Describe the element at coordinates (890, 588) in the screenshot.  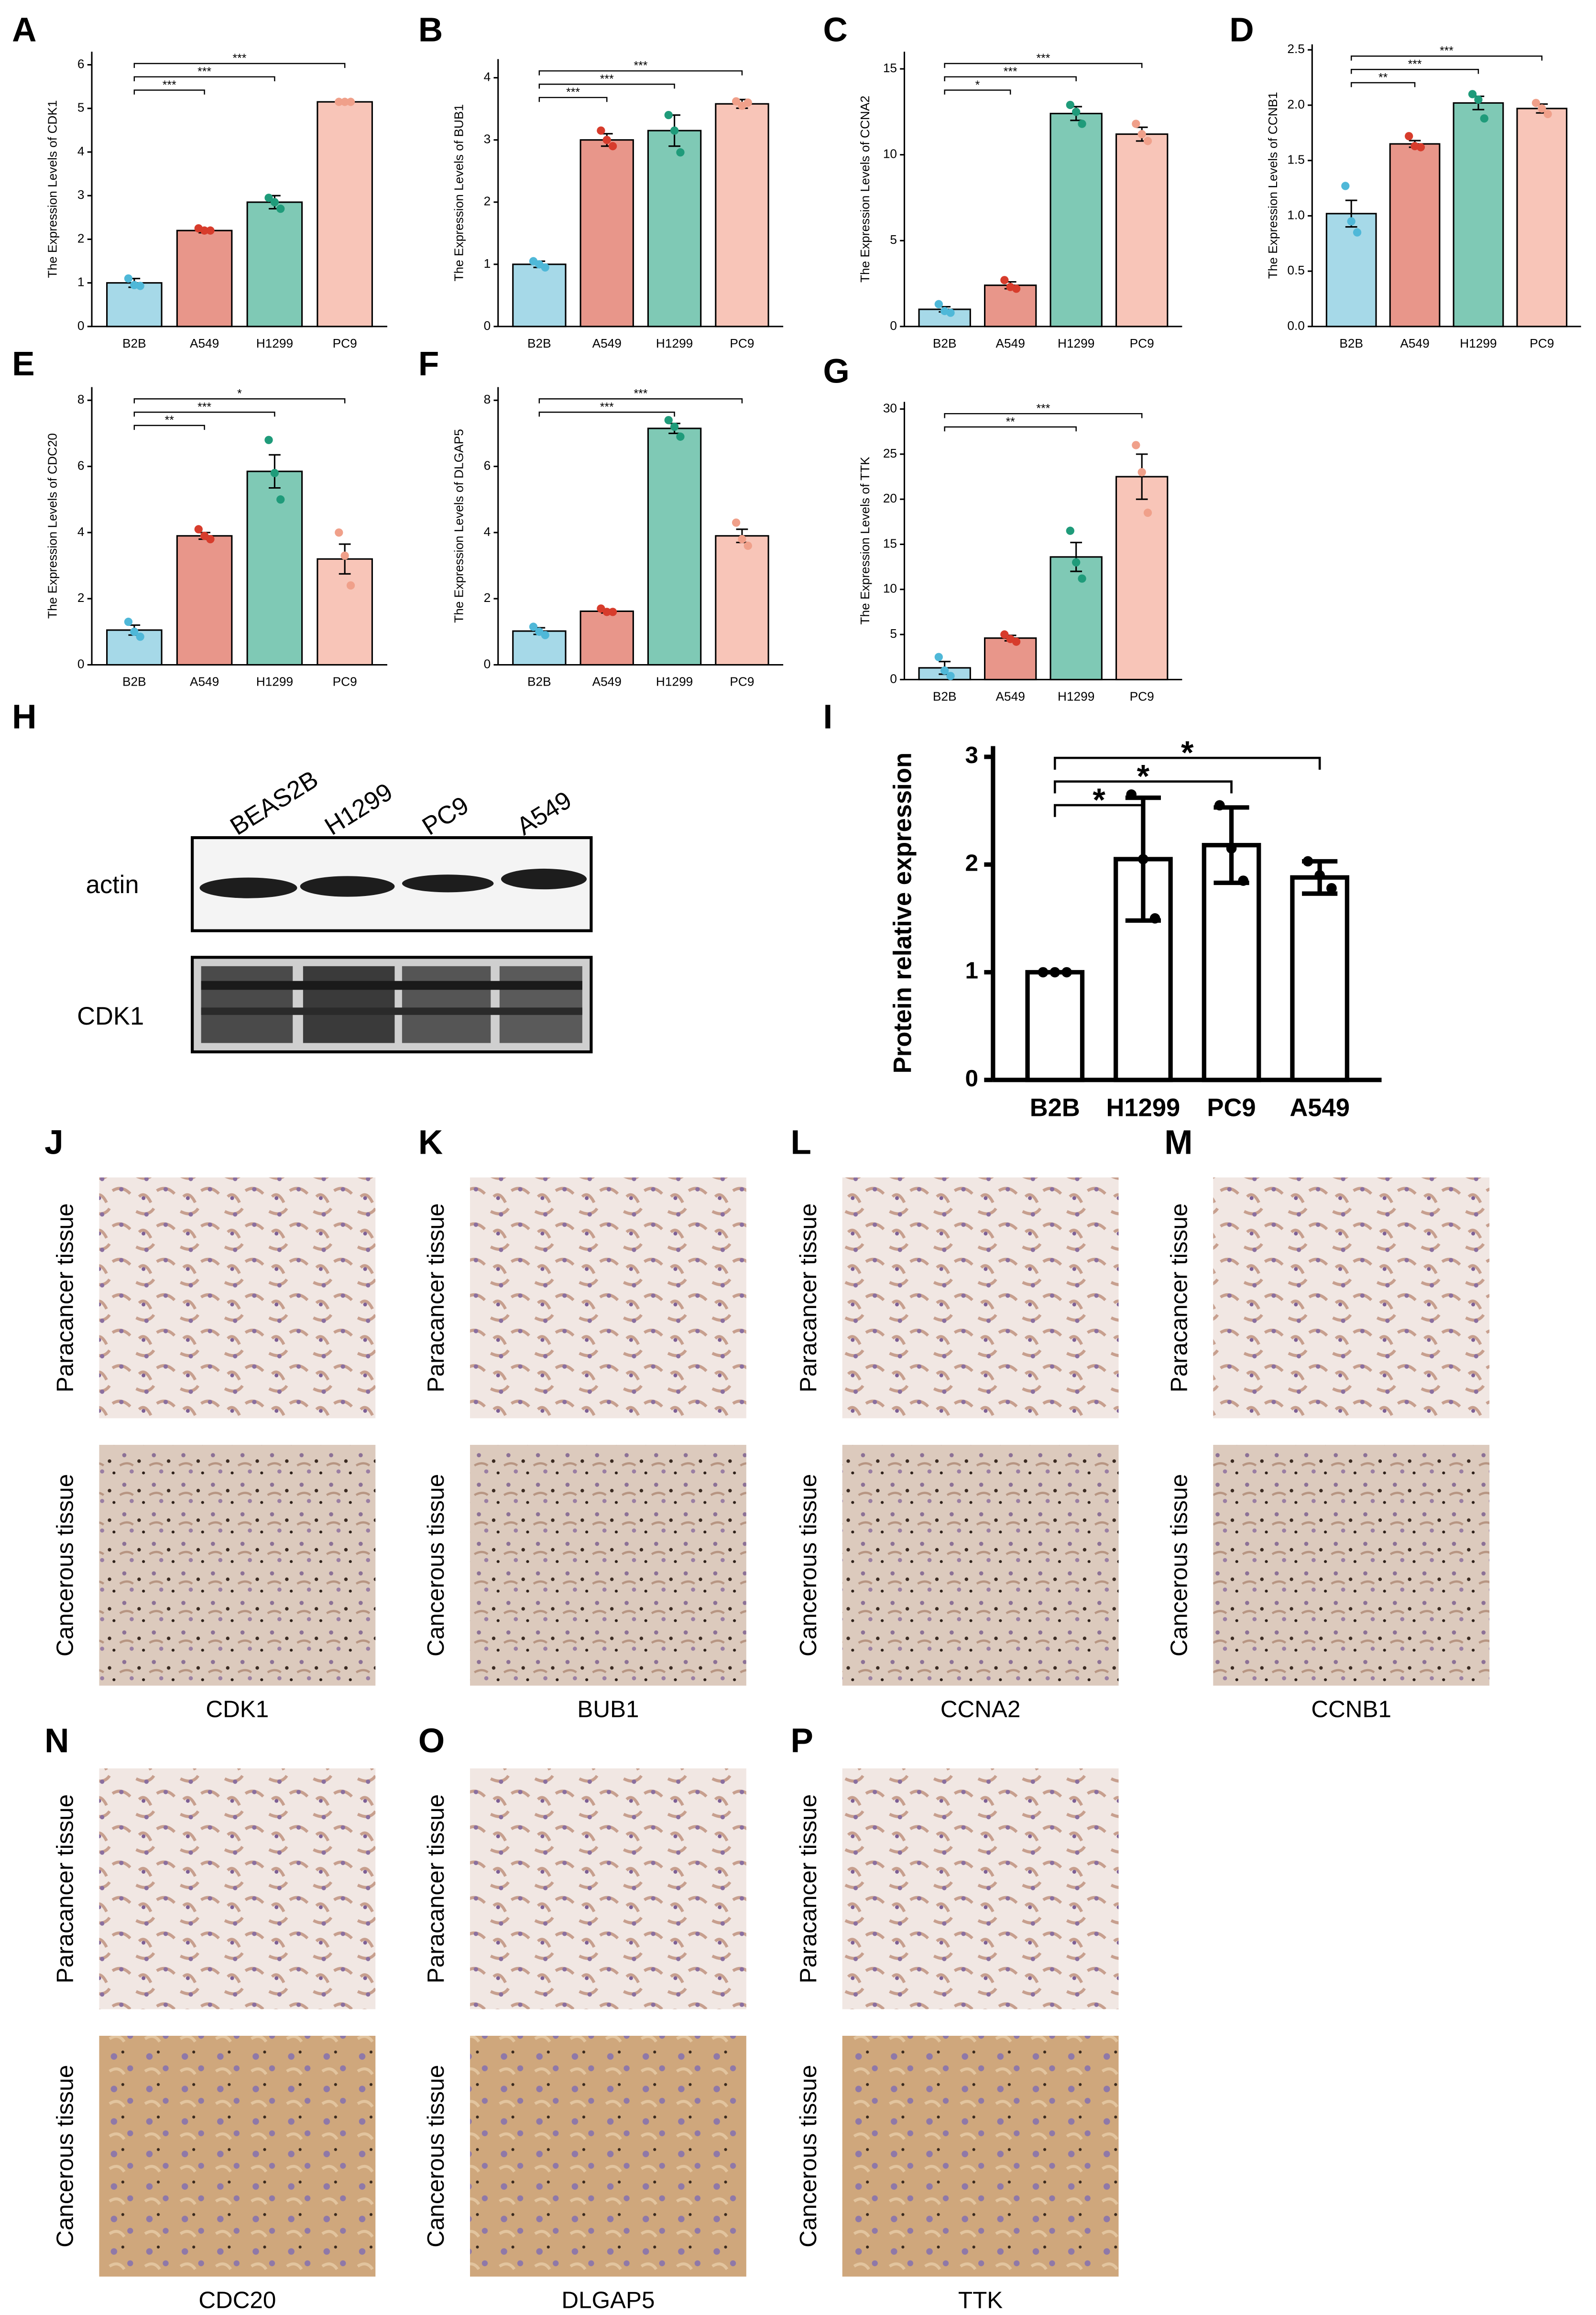
I see `y-tick-label: 10` at that location.